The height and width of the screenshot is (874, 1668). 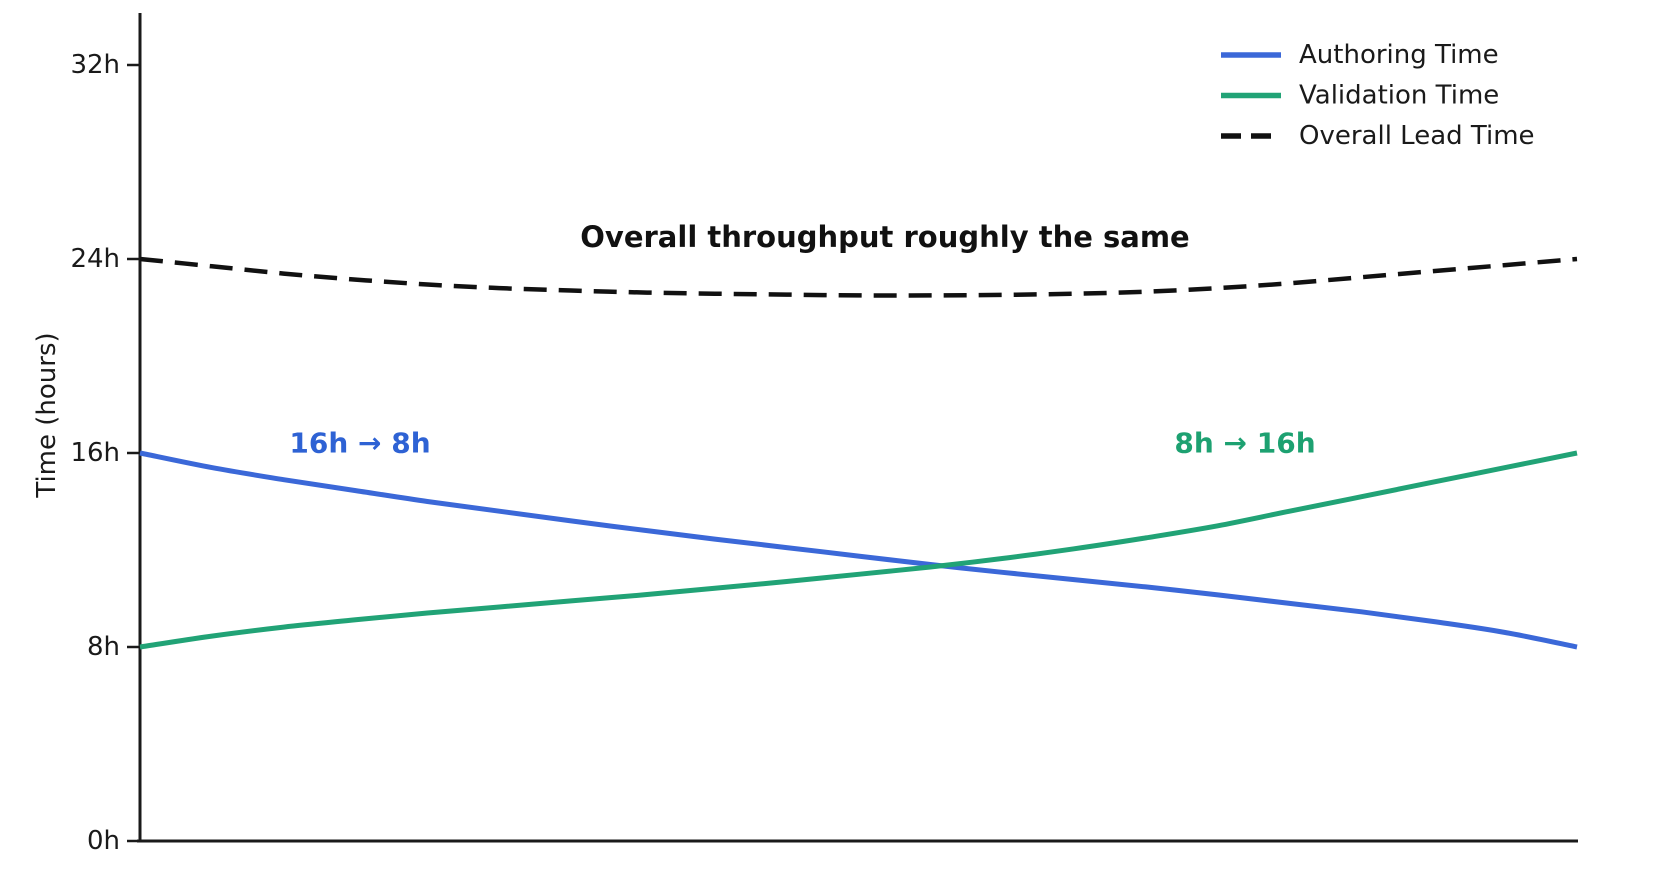 I want to click on y-axis-label: Time (hours), so click(x=47, y=415).